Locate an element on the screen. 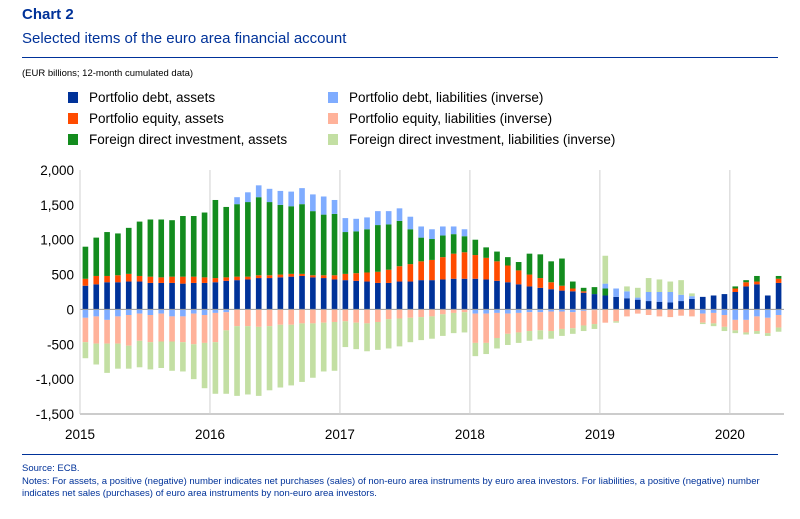 The height and width of the screenshot is (519, 800). y-tick-label: 500 is located at coordinates (62, 275).